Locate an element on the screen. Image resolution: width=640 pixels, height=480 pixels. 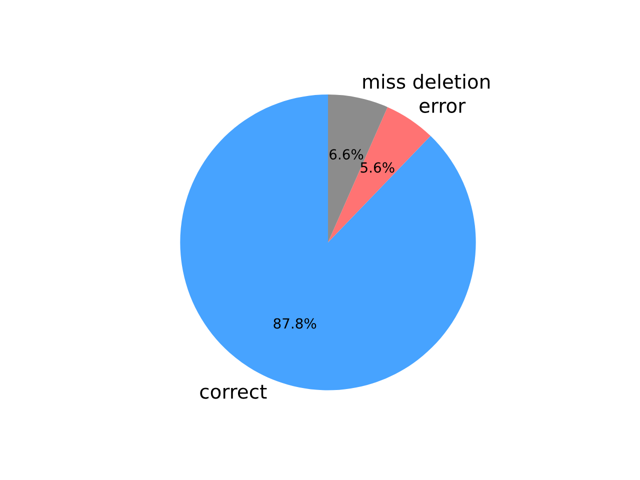
slice-label: correct is located at coordinates (233, 391).